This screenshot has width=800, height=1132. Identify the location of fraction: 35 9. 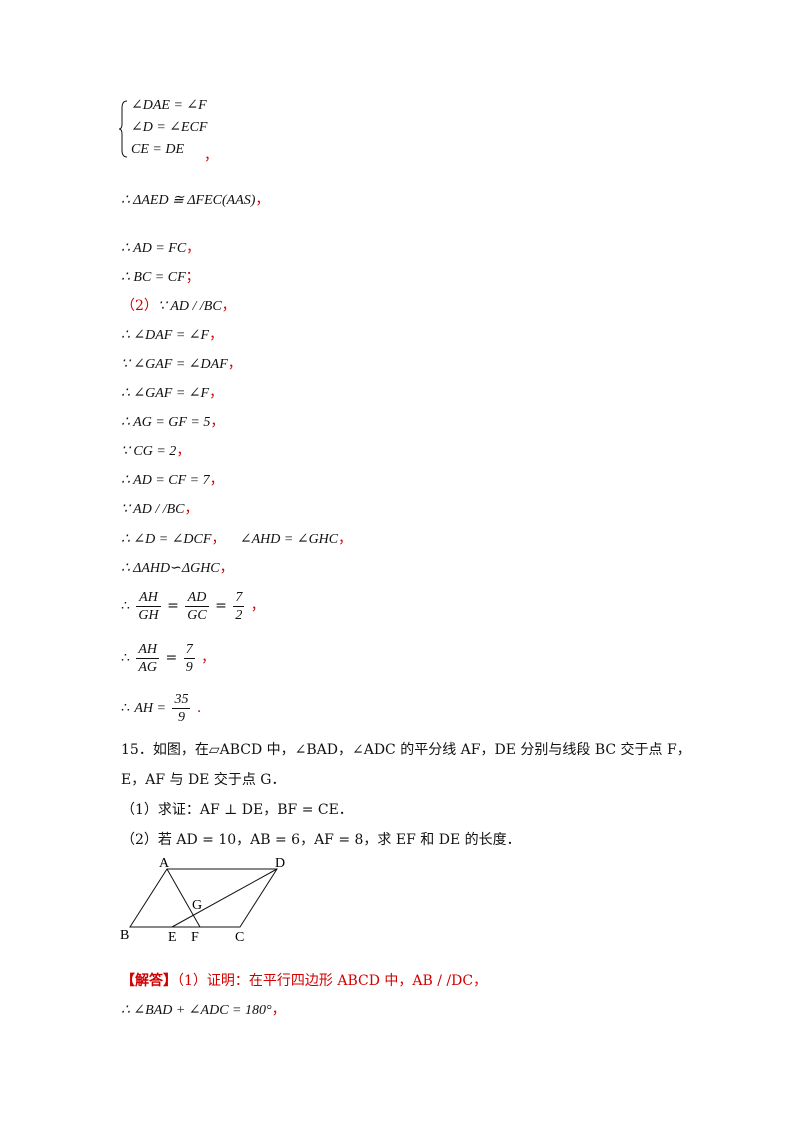
(181, 708).